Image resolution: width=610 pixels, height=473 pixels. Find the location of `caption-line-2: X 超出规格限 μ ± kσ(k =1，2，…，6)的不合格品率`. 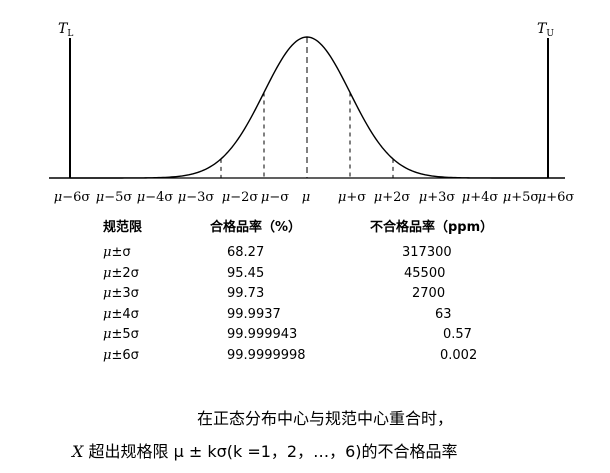

caption-line-2: X 超出规格限 μ ± kσ(k =1，2，…，6)的不合格品率 is located at coordinates (265, 450).